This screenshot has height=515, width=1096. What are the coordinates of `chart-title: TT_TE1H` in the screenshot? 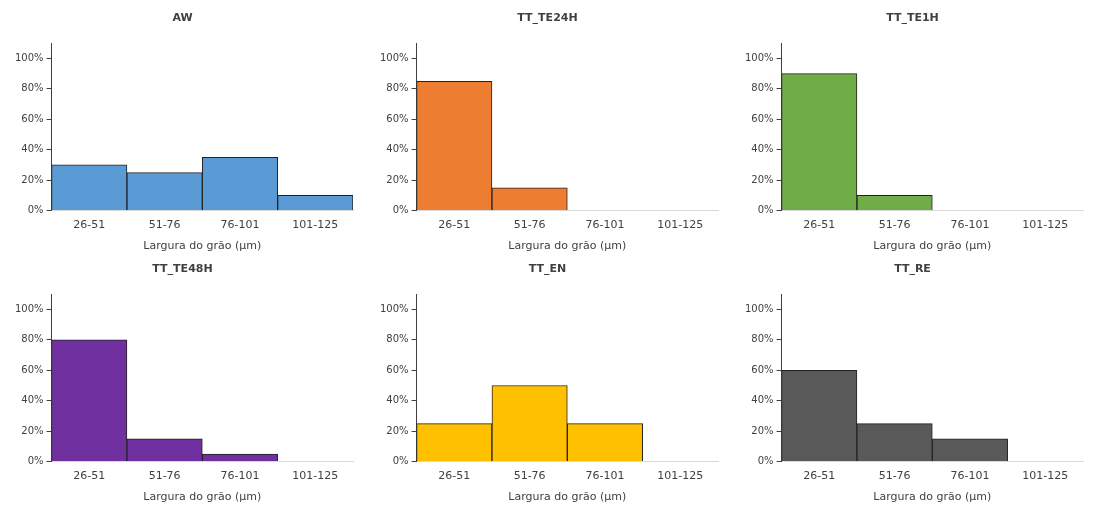 It's located at (912, 18).